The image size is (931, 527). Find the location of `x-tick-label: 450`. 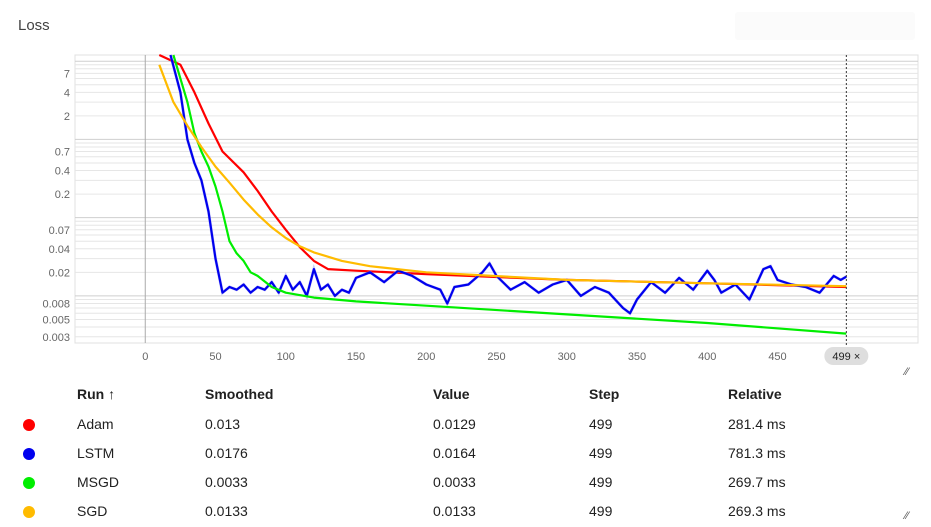

x-tick-label: 450 is located at coordinates (777, 357).